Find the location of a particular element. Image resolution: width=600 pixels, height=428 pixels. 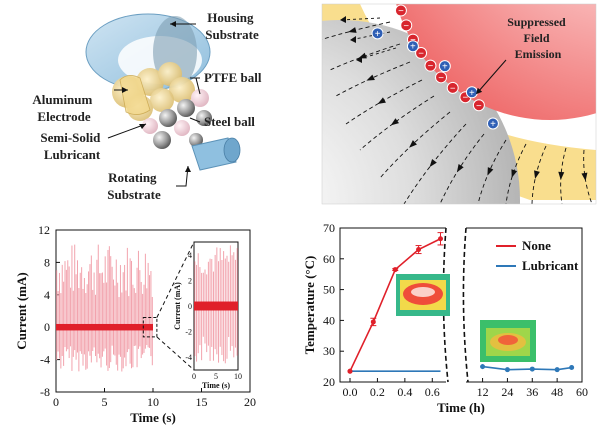

y-tick-label: -8 is located at coordinates (45, 392).